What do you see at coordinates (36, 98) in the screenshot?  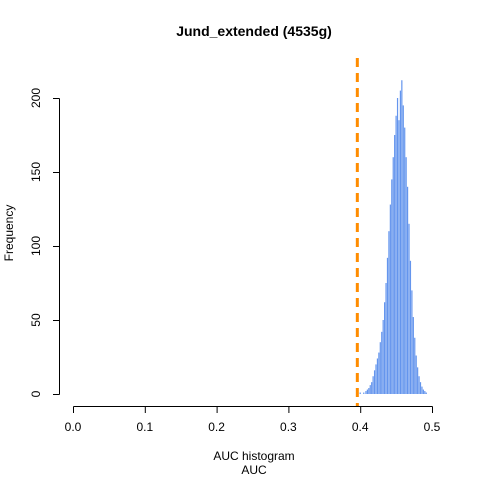 I see `y-tick-label: 200` at bounding box center [36, 98].